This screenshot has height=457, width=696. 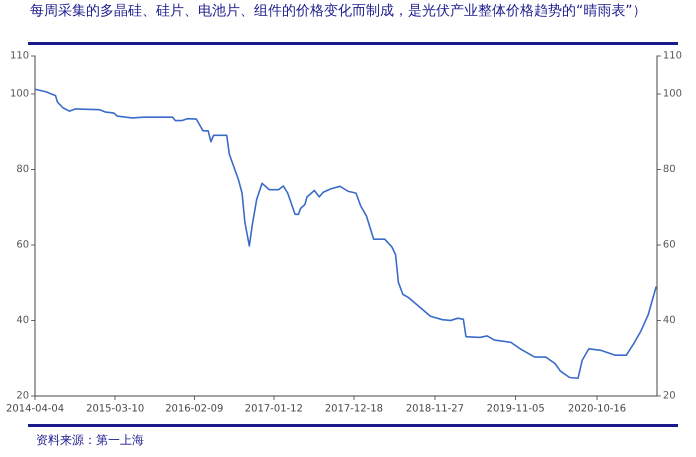 I want to click on y2-tick-label: 110, so click(x=672, y=56).